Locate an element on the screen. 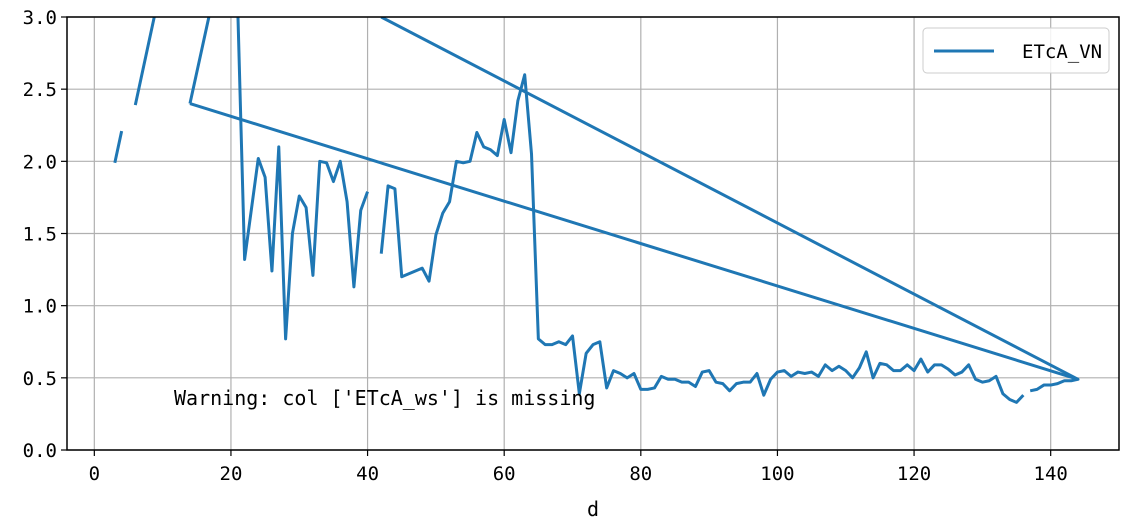 This screenshot has width=1136, height=521. legend-box is located at coordinates (1016, 50).